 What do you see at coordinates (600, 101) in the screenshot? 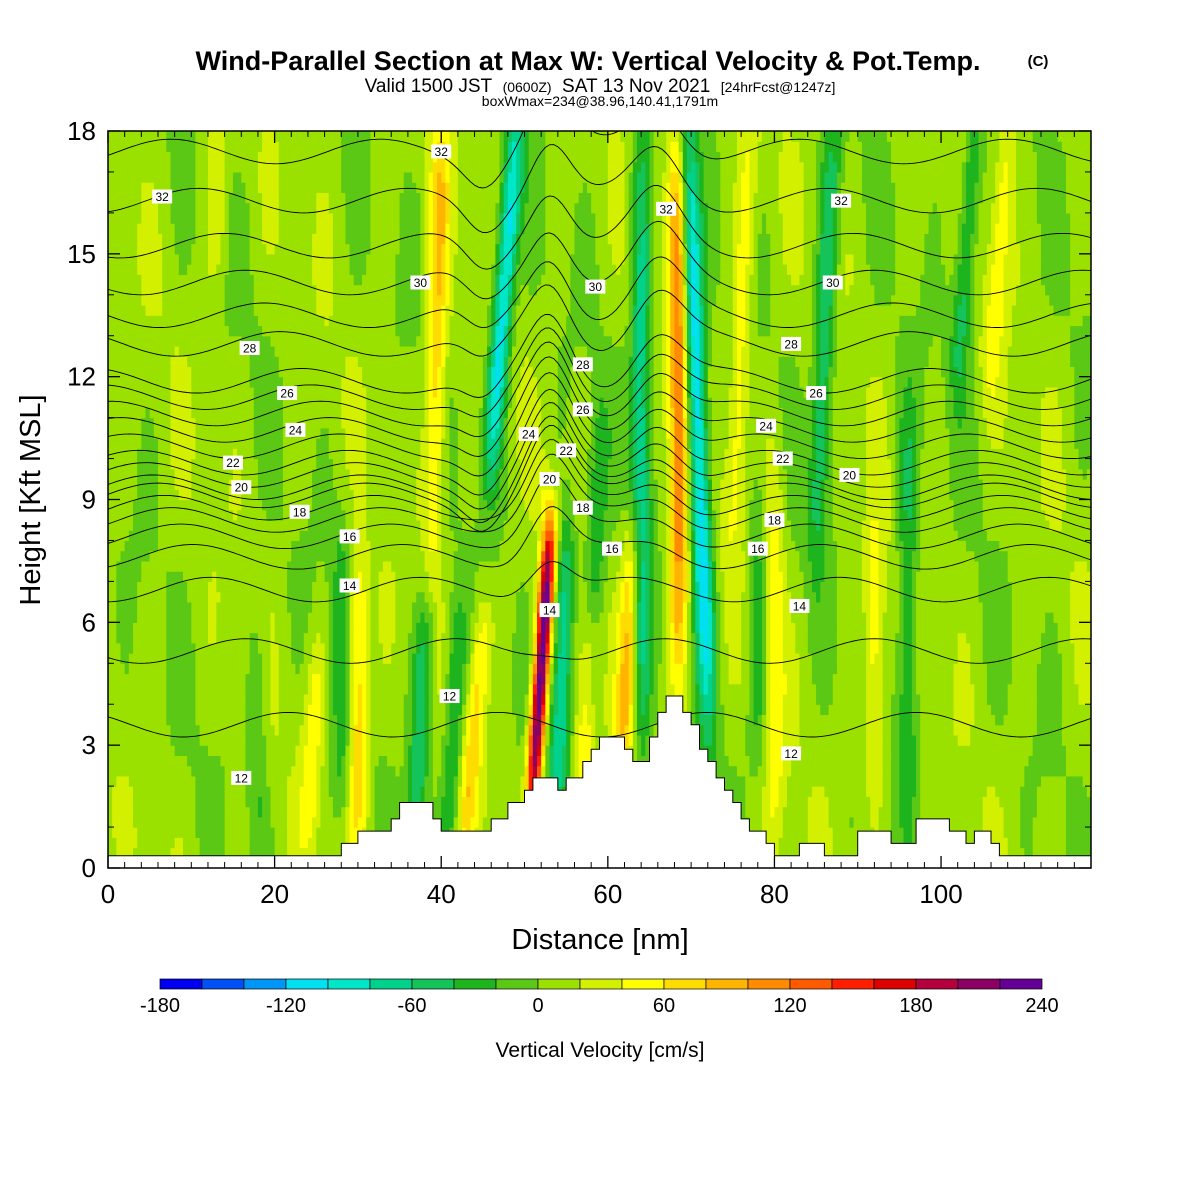
I see `chart-subtitle-box: boxWmax=234@38.96,140.41,1791m` at bounding box center [600, 101].